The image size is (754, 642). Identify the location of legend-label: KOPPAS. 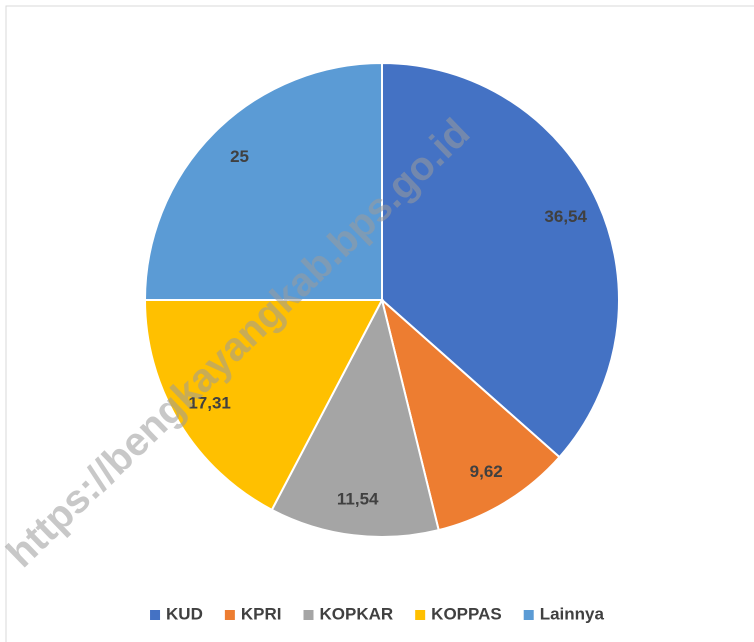
(466, 613).